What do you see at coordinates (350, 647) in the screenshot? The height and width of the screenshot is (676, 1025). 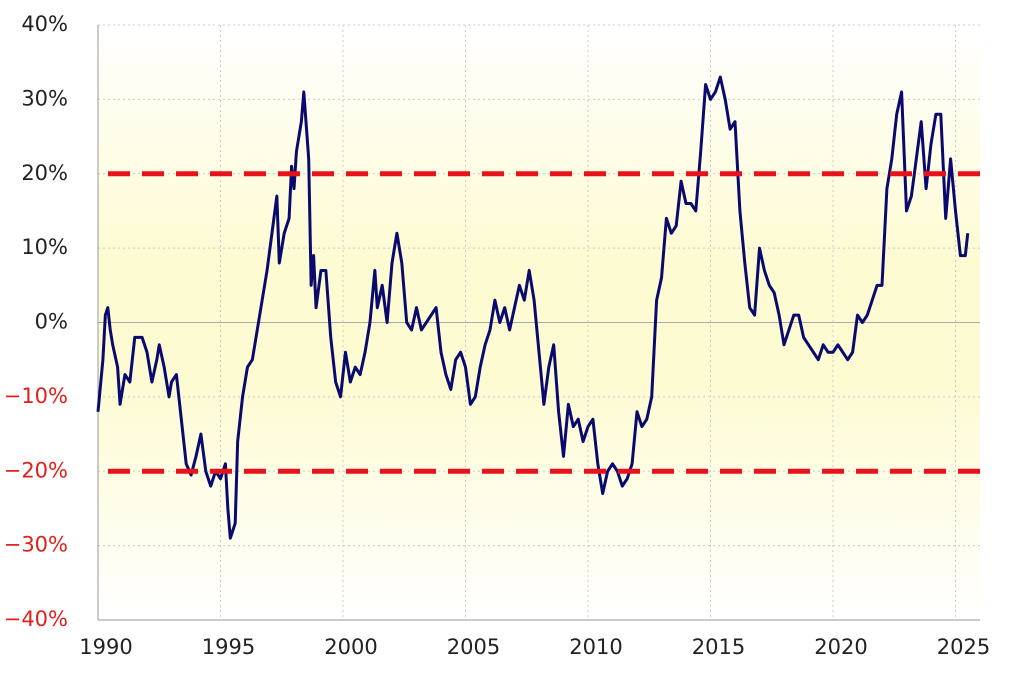 I see `x-tick-label: 2000` at bounding box center [350, 647].